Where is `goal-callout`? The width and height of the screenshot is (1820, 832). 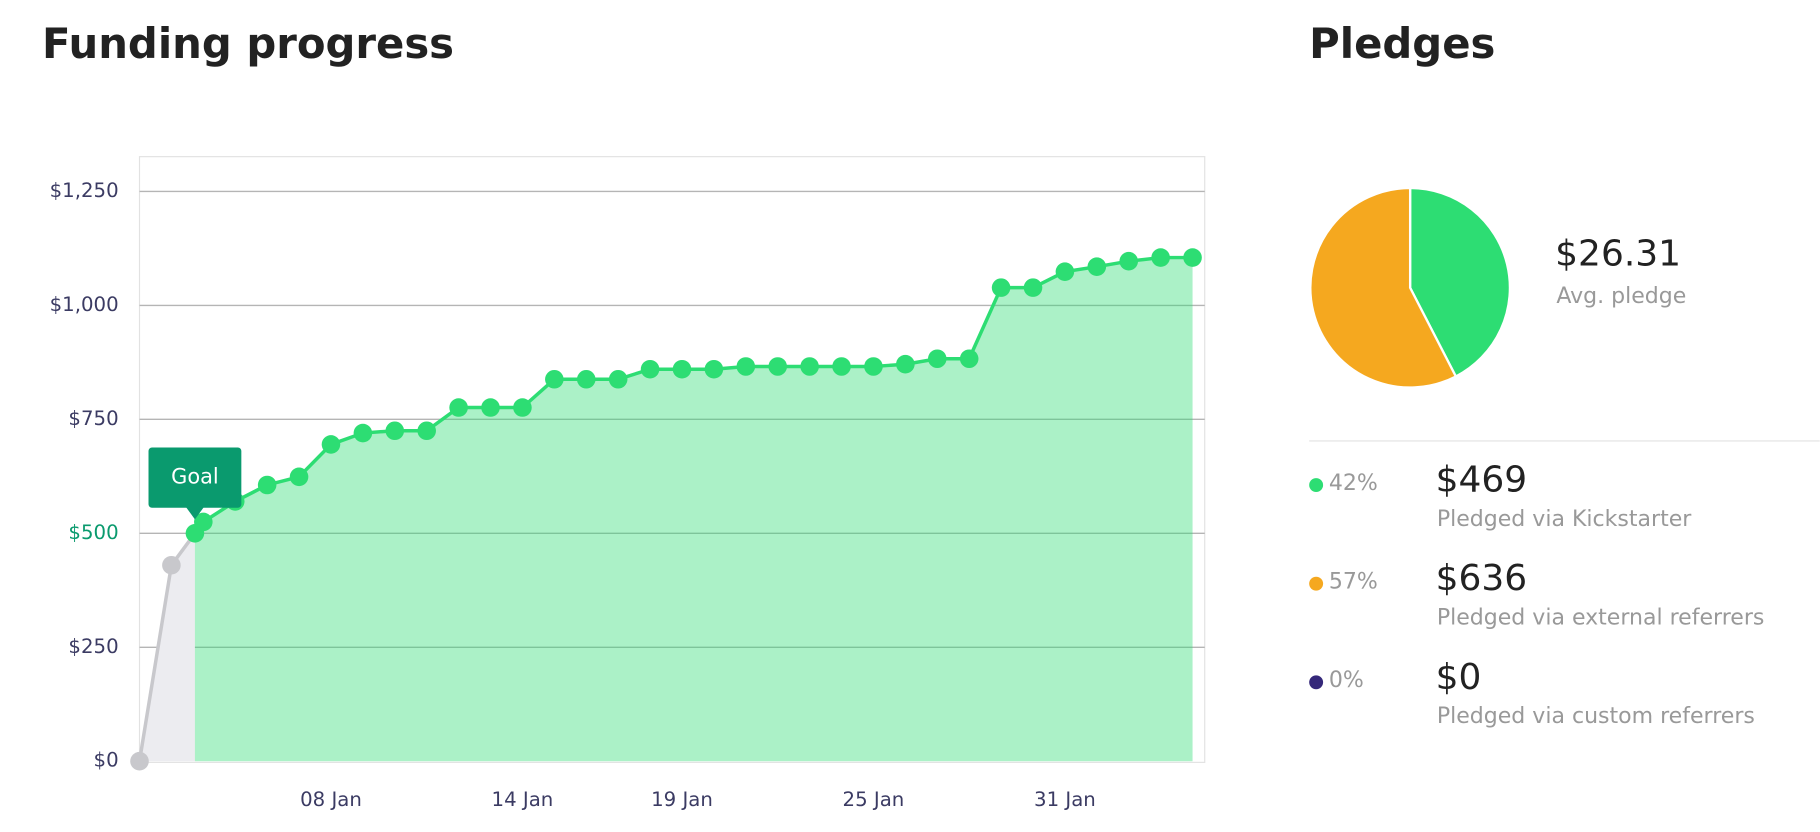
goal-callout is located at coordinates (195, 477).